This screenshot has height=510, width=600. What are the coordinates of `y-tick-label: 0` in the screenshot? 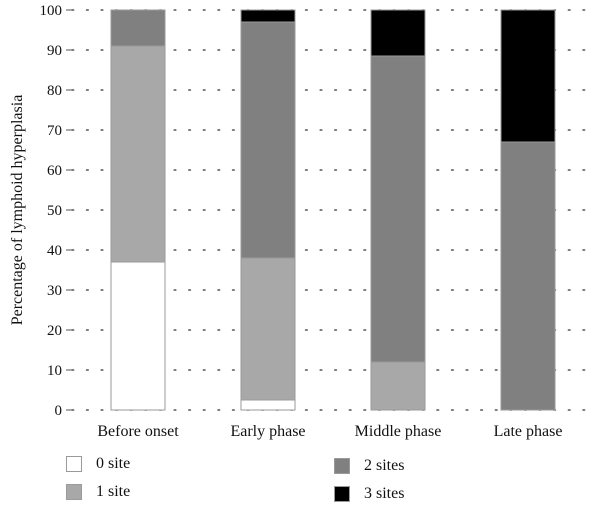 It's located at (59, 411).